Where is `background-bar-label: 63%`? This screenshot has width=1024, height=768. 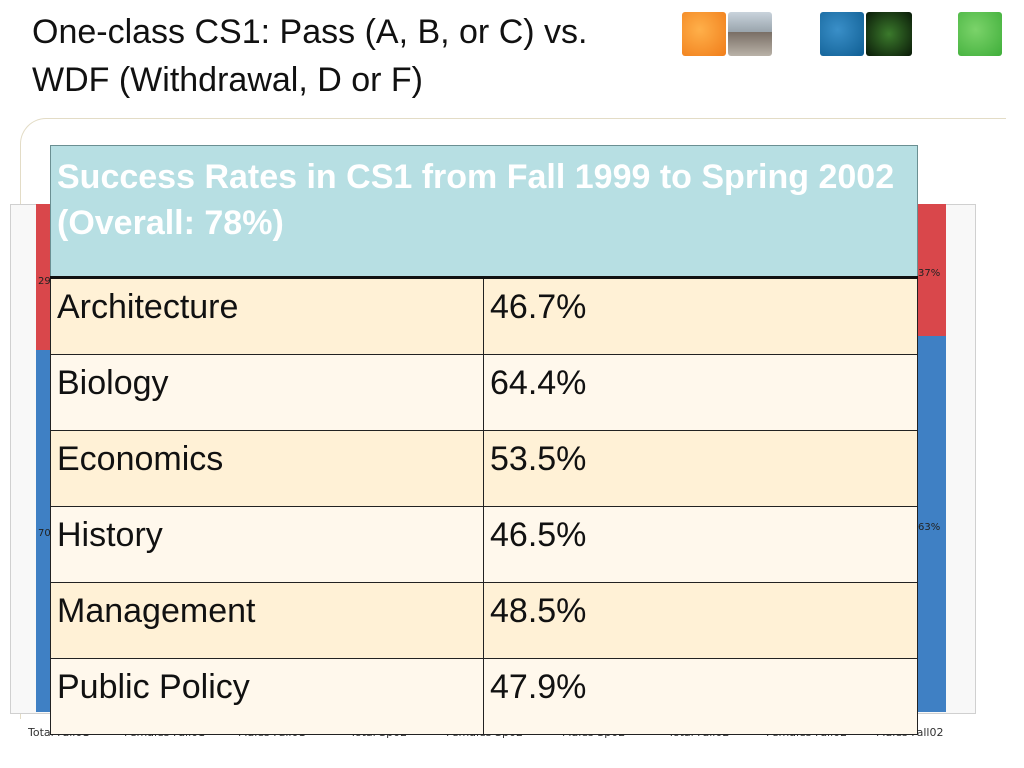 background-bar-label: 63% is located at coordinates (929, 527).